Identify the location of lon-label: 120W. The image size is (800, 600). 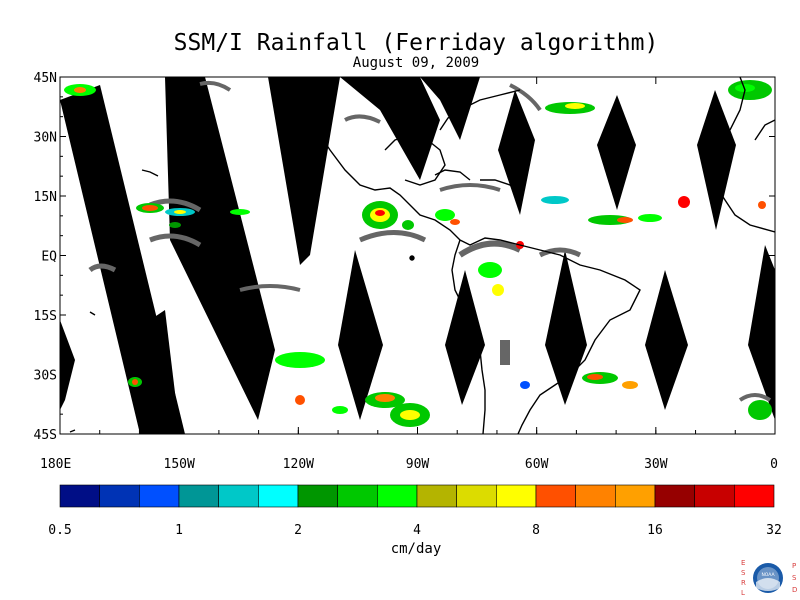
(298, 464).